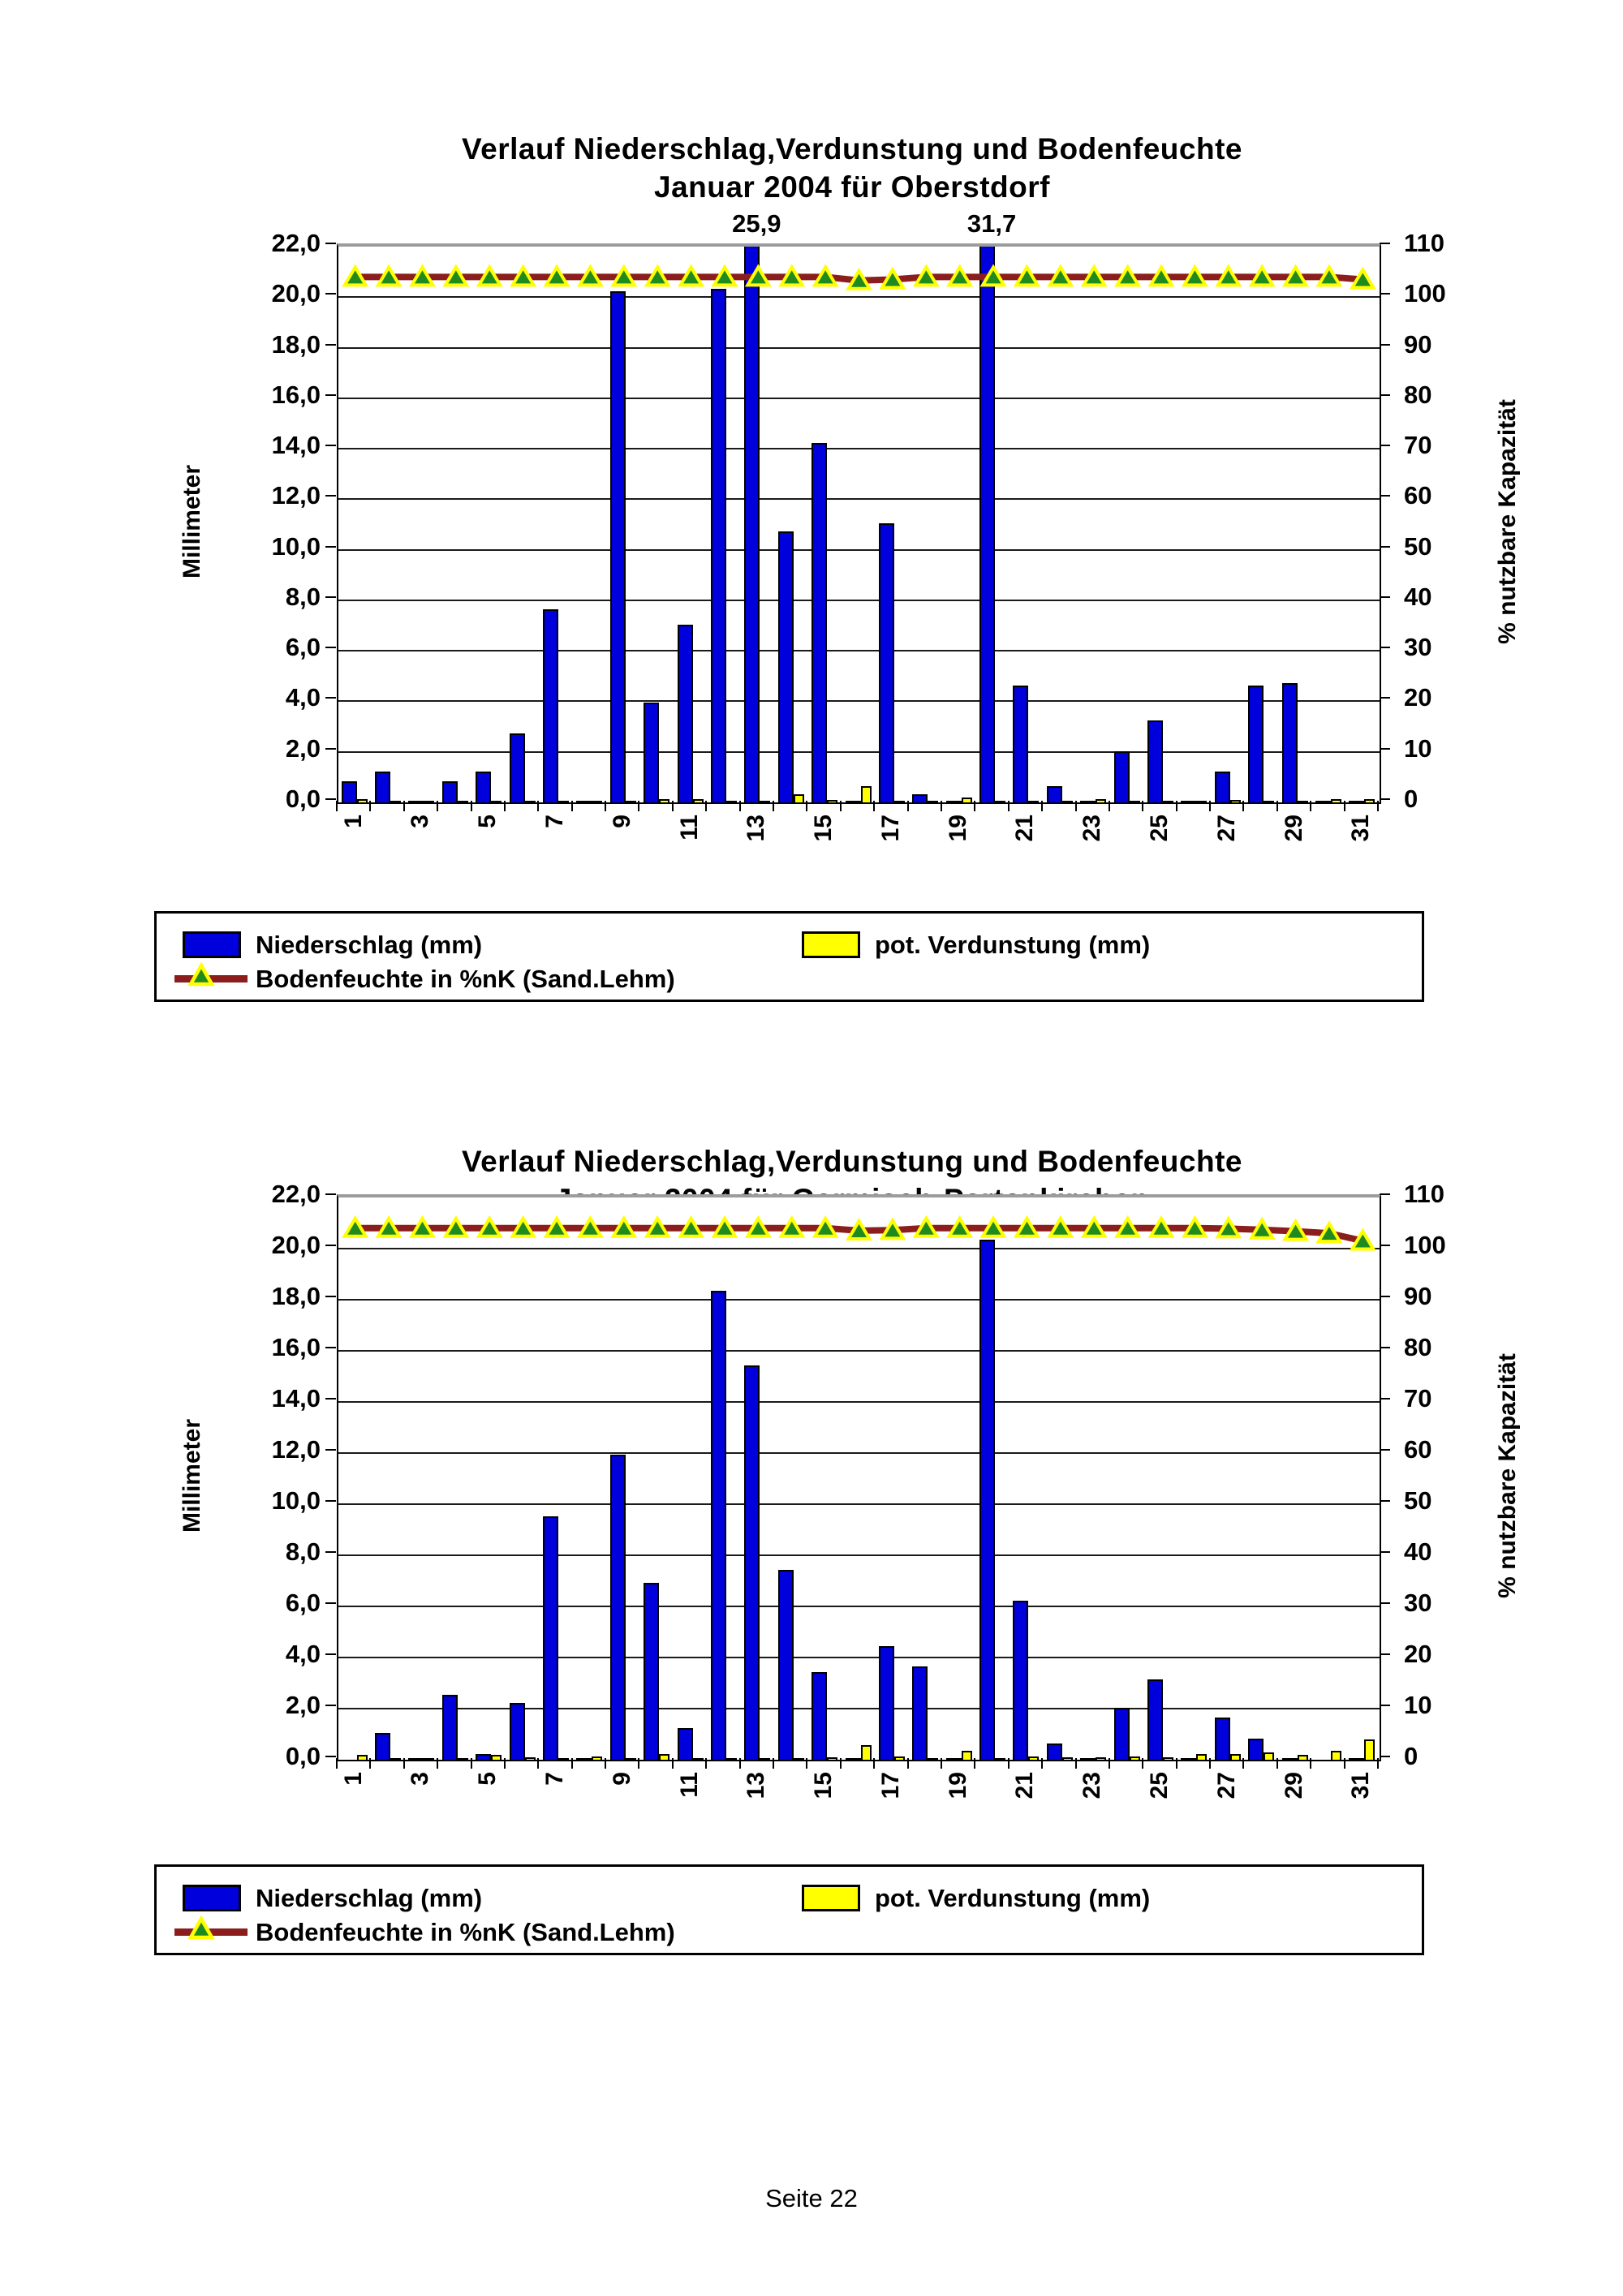 Image resolution: width=1623 pixels, height=2296 pixels. Describe the element at coordinates (369, 945) in the screenshot. I see `legend-label-niederschlag: Niederschlag (mm)` at that location.